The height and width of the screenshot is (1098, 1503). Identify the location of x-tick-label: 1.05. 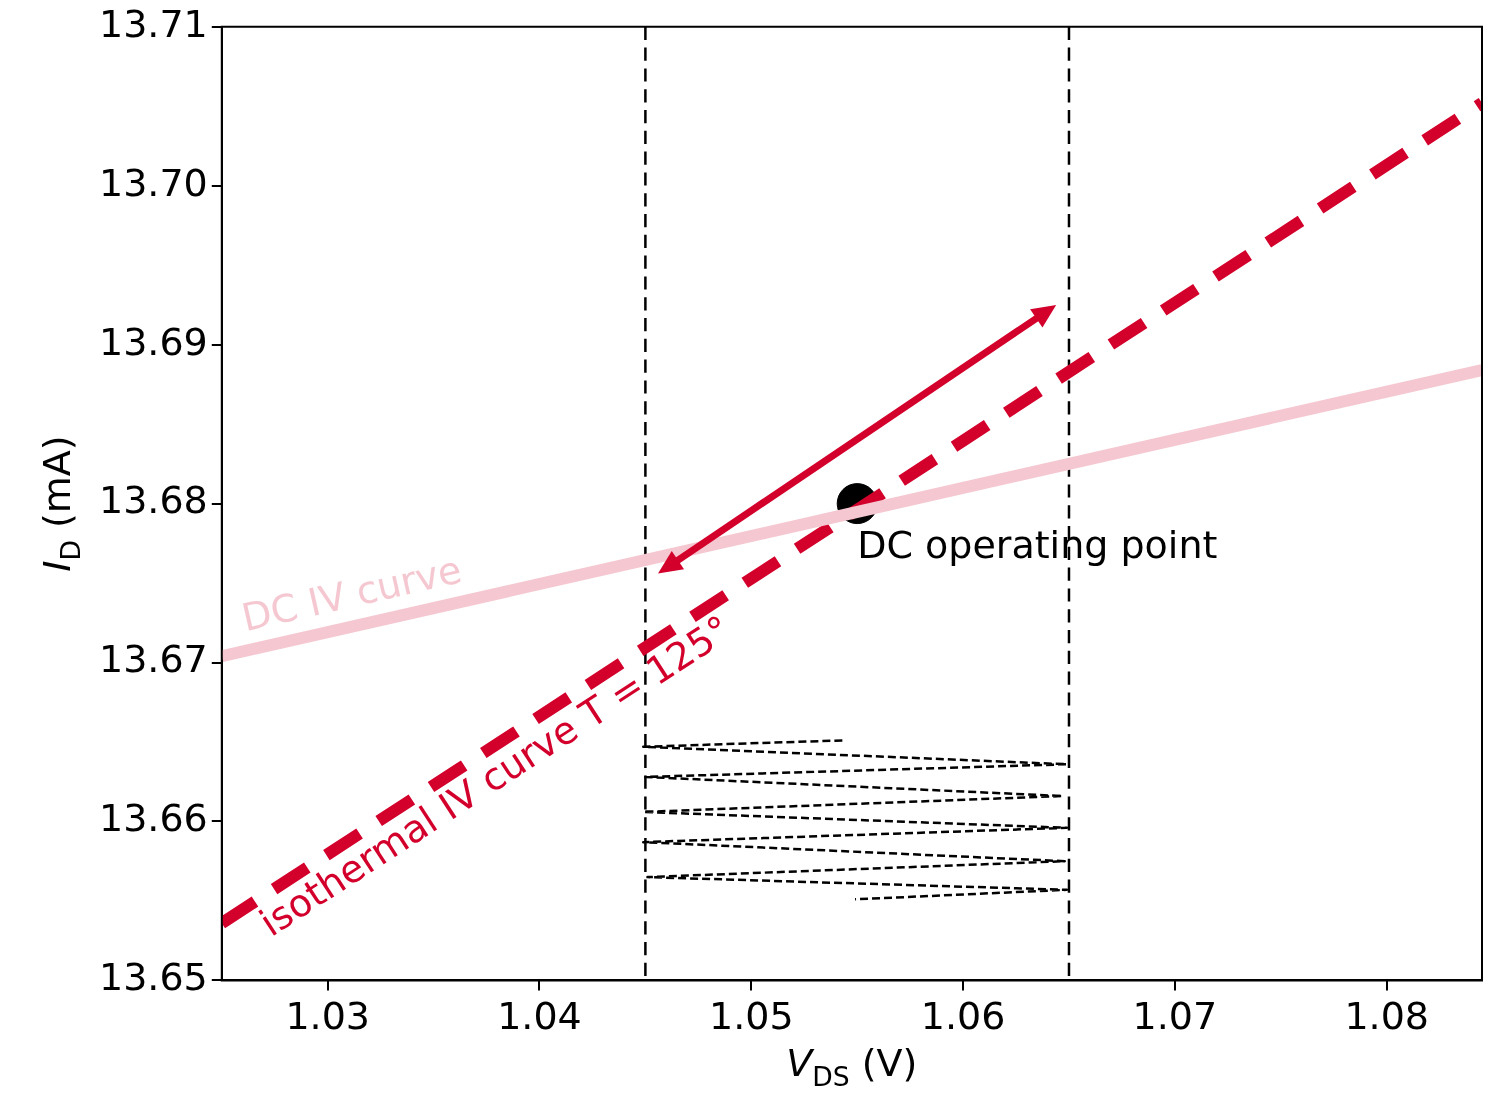
(751, 1016).